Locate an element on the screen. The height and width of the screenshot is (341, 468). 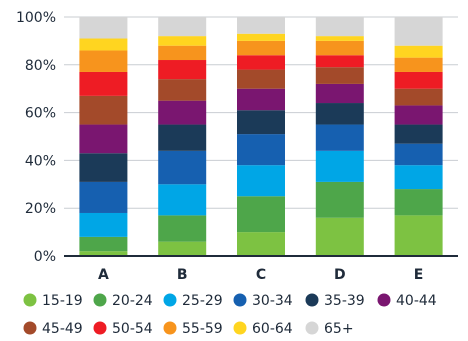
y-tick-label: 100% is located at coordinates (36, 18).